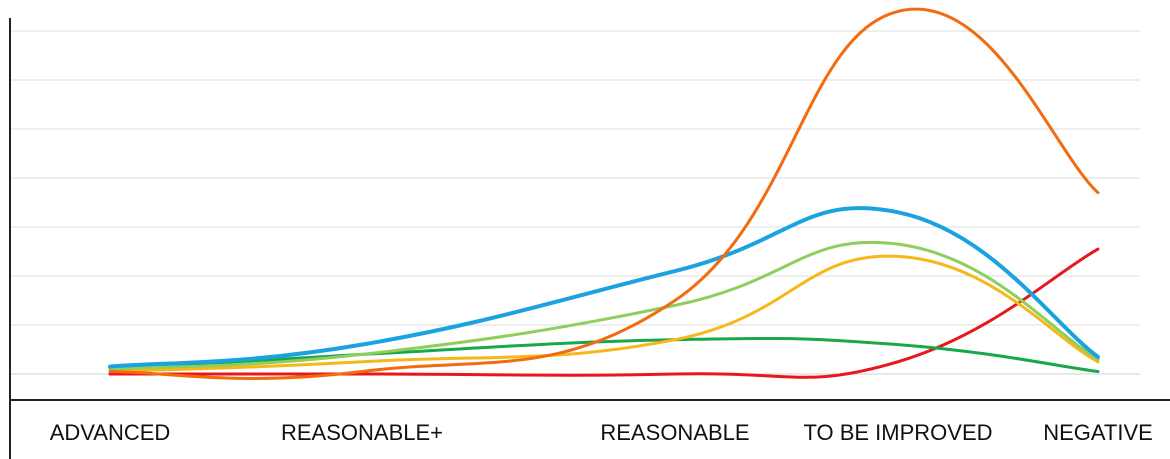 The image size is (1170, 459). What do you see at coordinates (674, 432) in the screenshot?
I see `x-tick-label: REASONABLE` at bounding box center [674, 432].